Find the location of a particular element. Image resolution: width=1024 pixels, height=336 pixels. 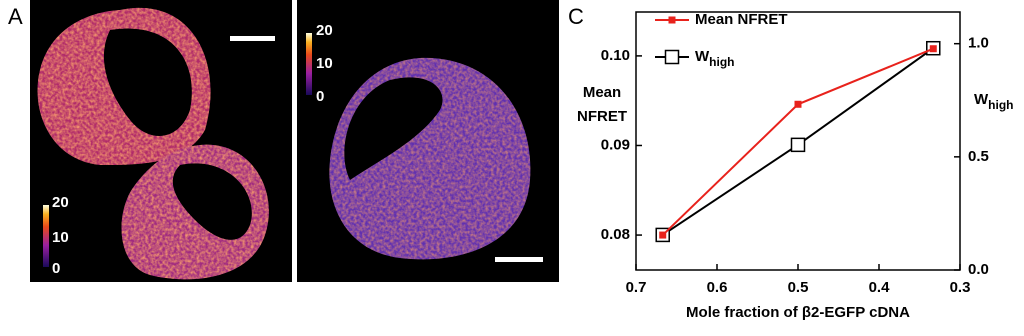

y-axis-label: NFRET is located at coordinates (602, 116).